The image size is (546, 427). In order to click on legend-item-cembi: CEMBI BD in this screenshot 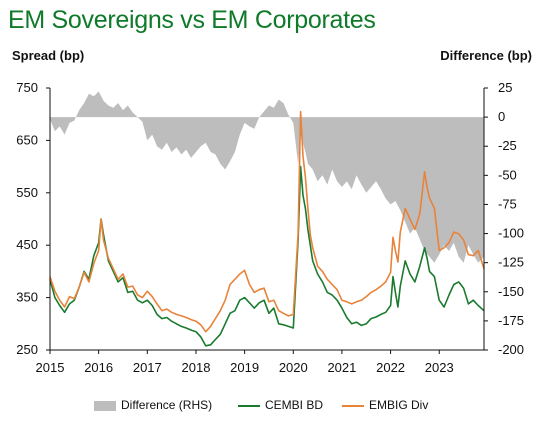, I will do `click(280, 405)`.